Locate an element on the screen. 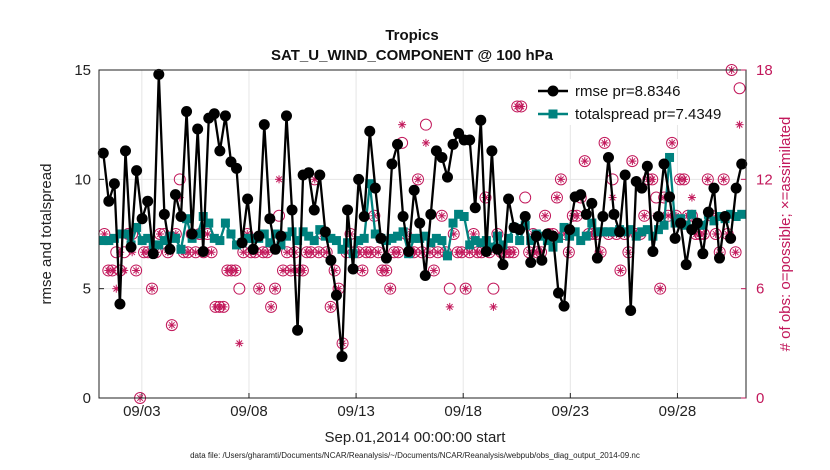 The height and width of the screenshot is (470, 830). x-tick-label: 09/23 is located at coordinates (571, 411).